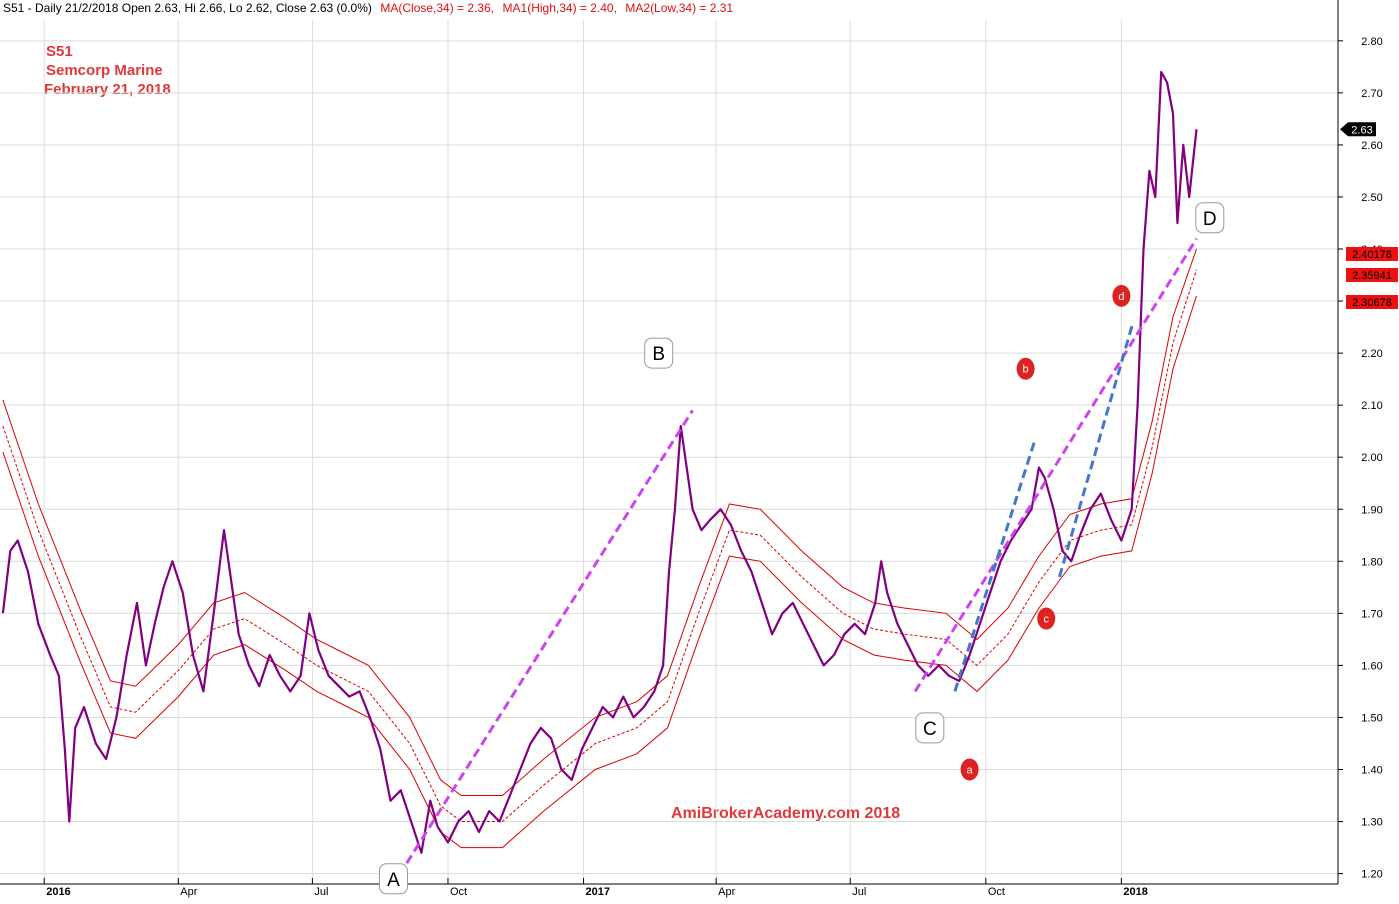  What do you see at coordinates (1371, 510) in the screenshot?
I see `y-tick-label: 1.90` at bounding box center [1371, 510].